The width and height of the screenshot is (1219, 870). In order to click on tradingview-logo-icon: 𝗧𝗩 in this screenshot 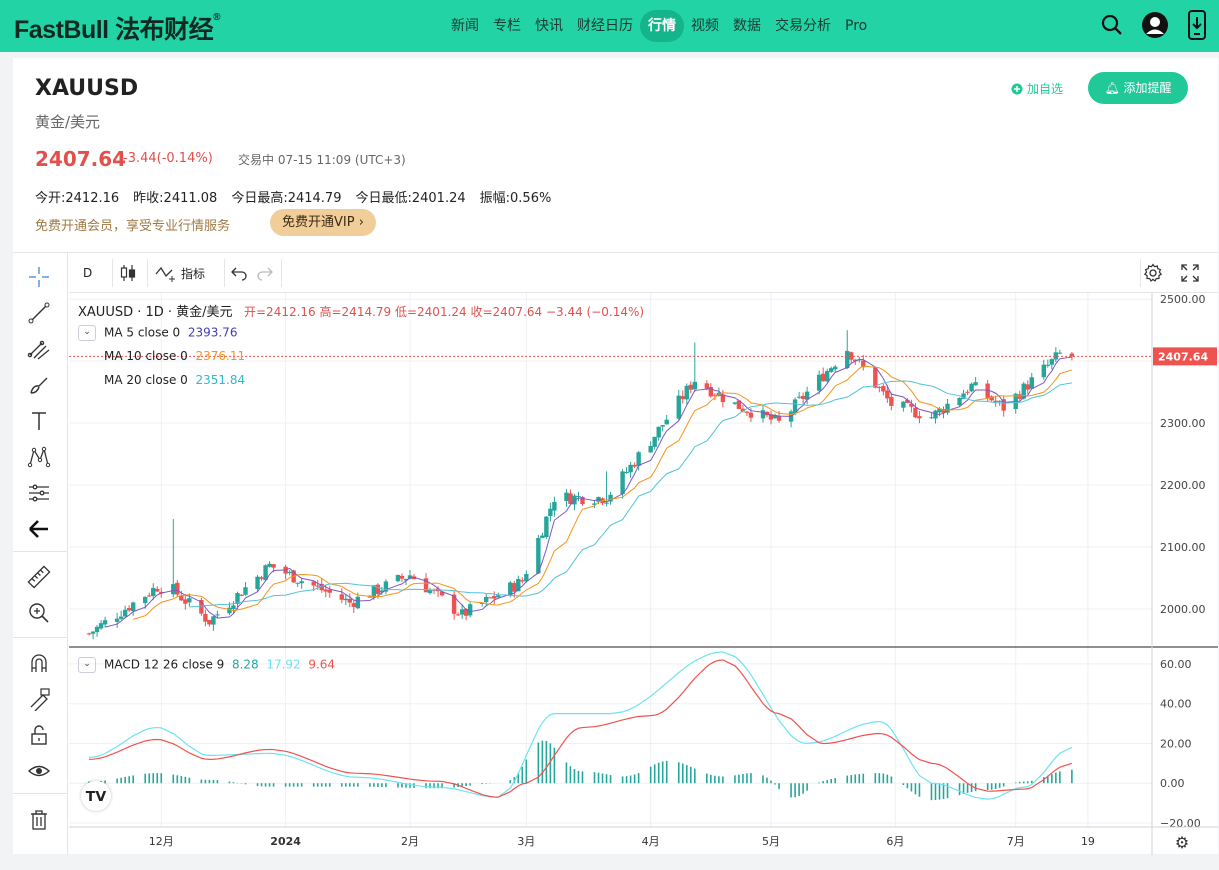, I will do `click(96, 796)`.